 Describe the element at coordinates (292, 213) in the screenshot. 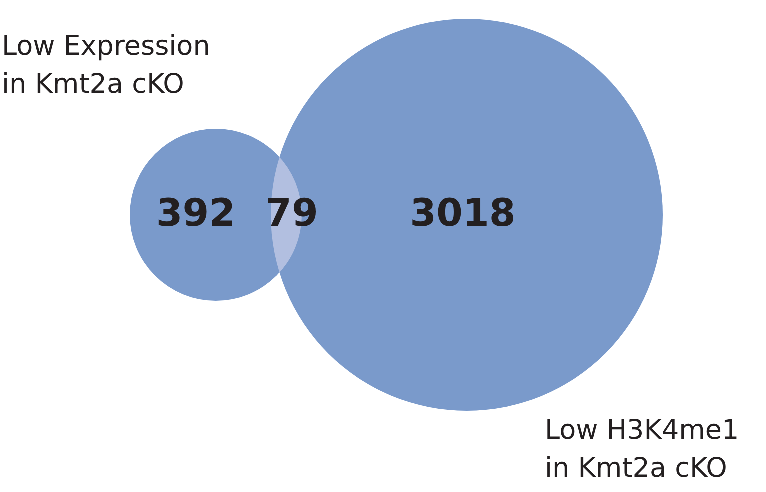

I see `data-label: 79` at that location.